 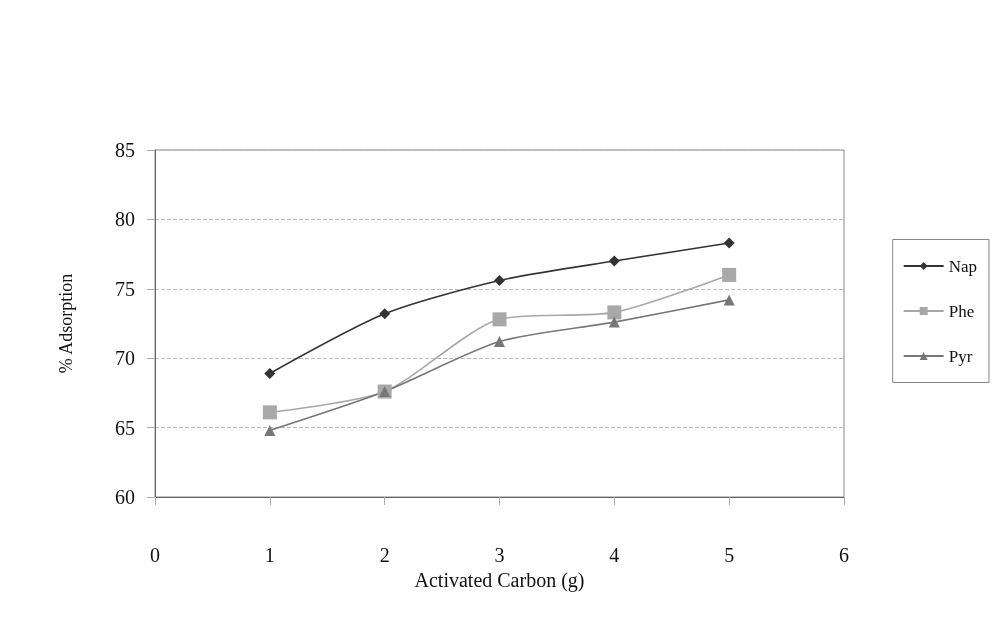 I want to click on legend-label: Phe, so click(x=961, y=311).